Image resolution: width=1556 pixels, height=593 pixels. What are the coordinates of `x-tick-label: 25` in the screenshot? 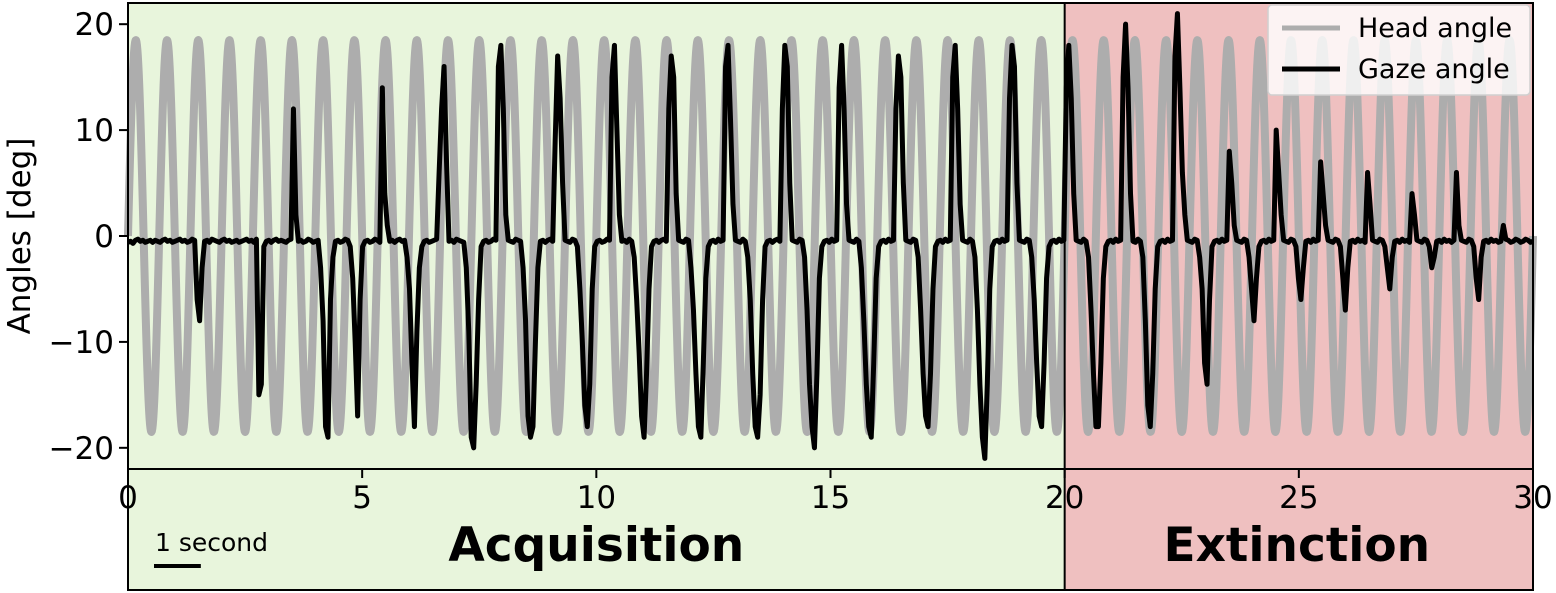 It's located at (1298, 498).